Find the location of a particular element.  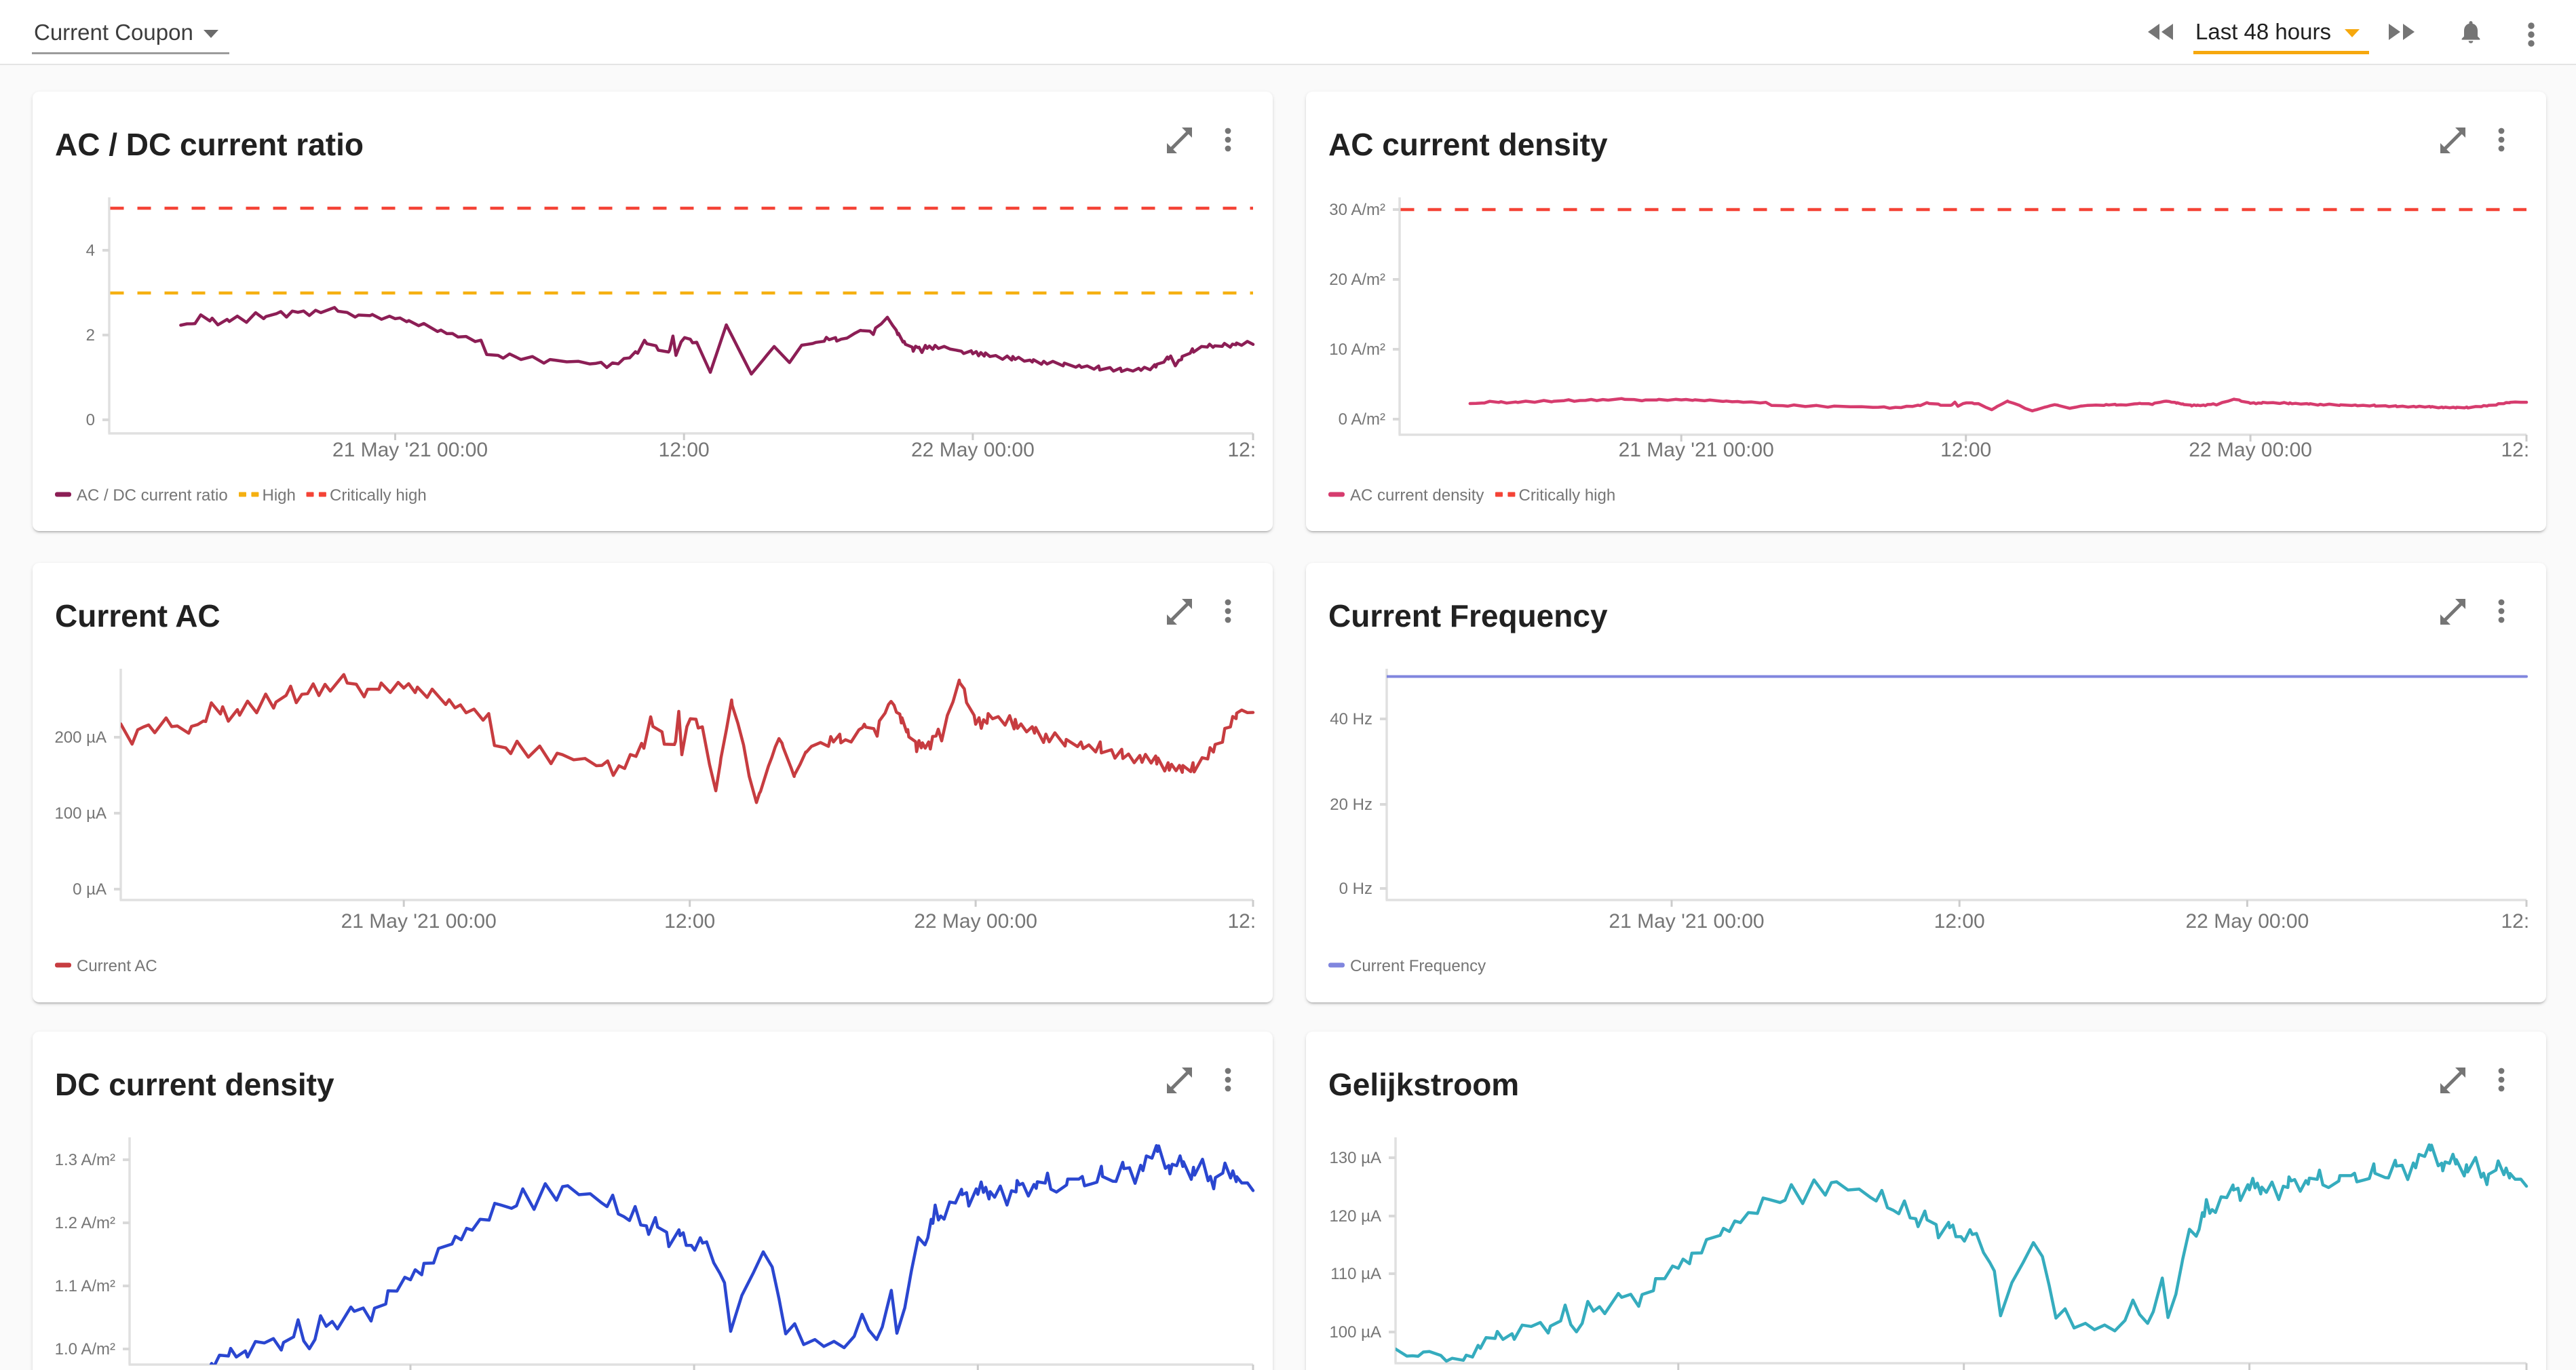

svg-text: 1.0 A/m² is located at coordinates (85, 1349).